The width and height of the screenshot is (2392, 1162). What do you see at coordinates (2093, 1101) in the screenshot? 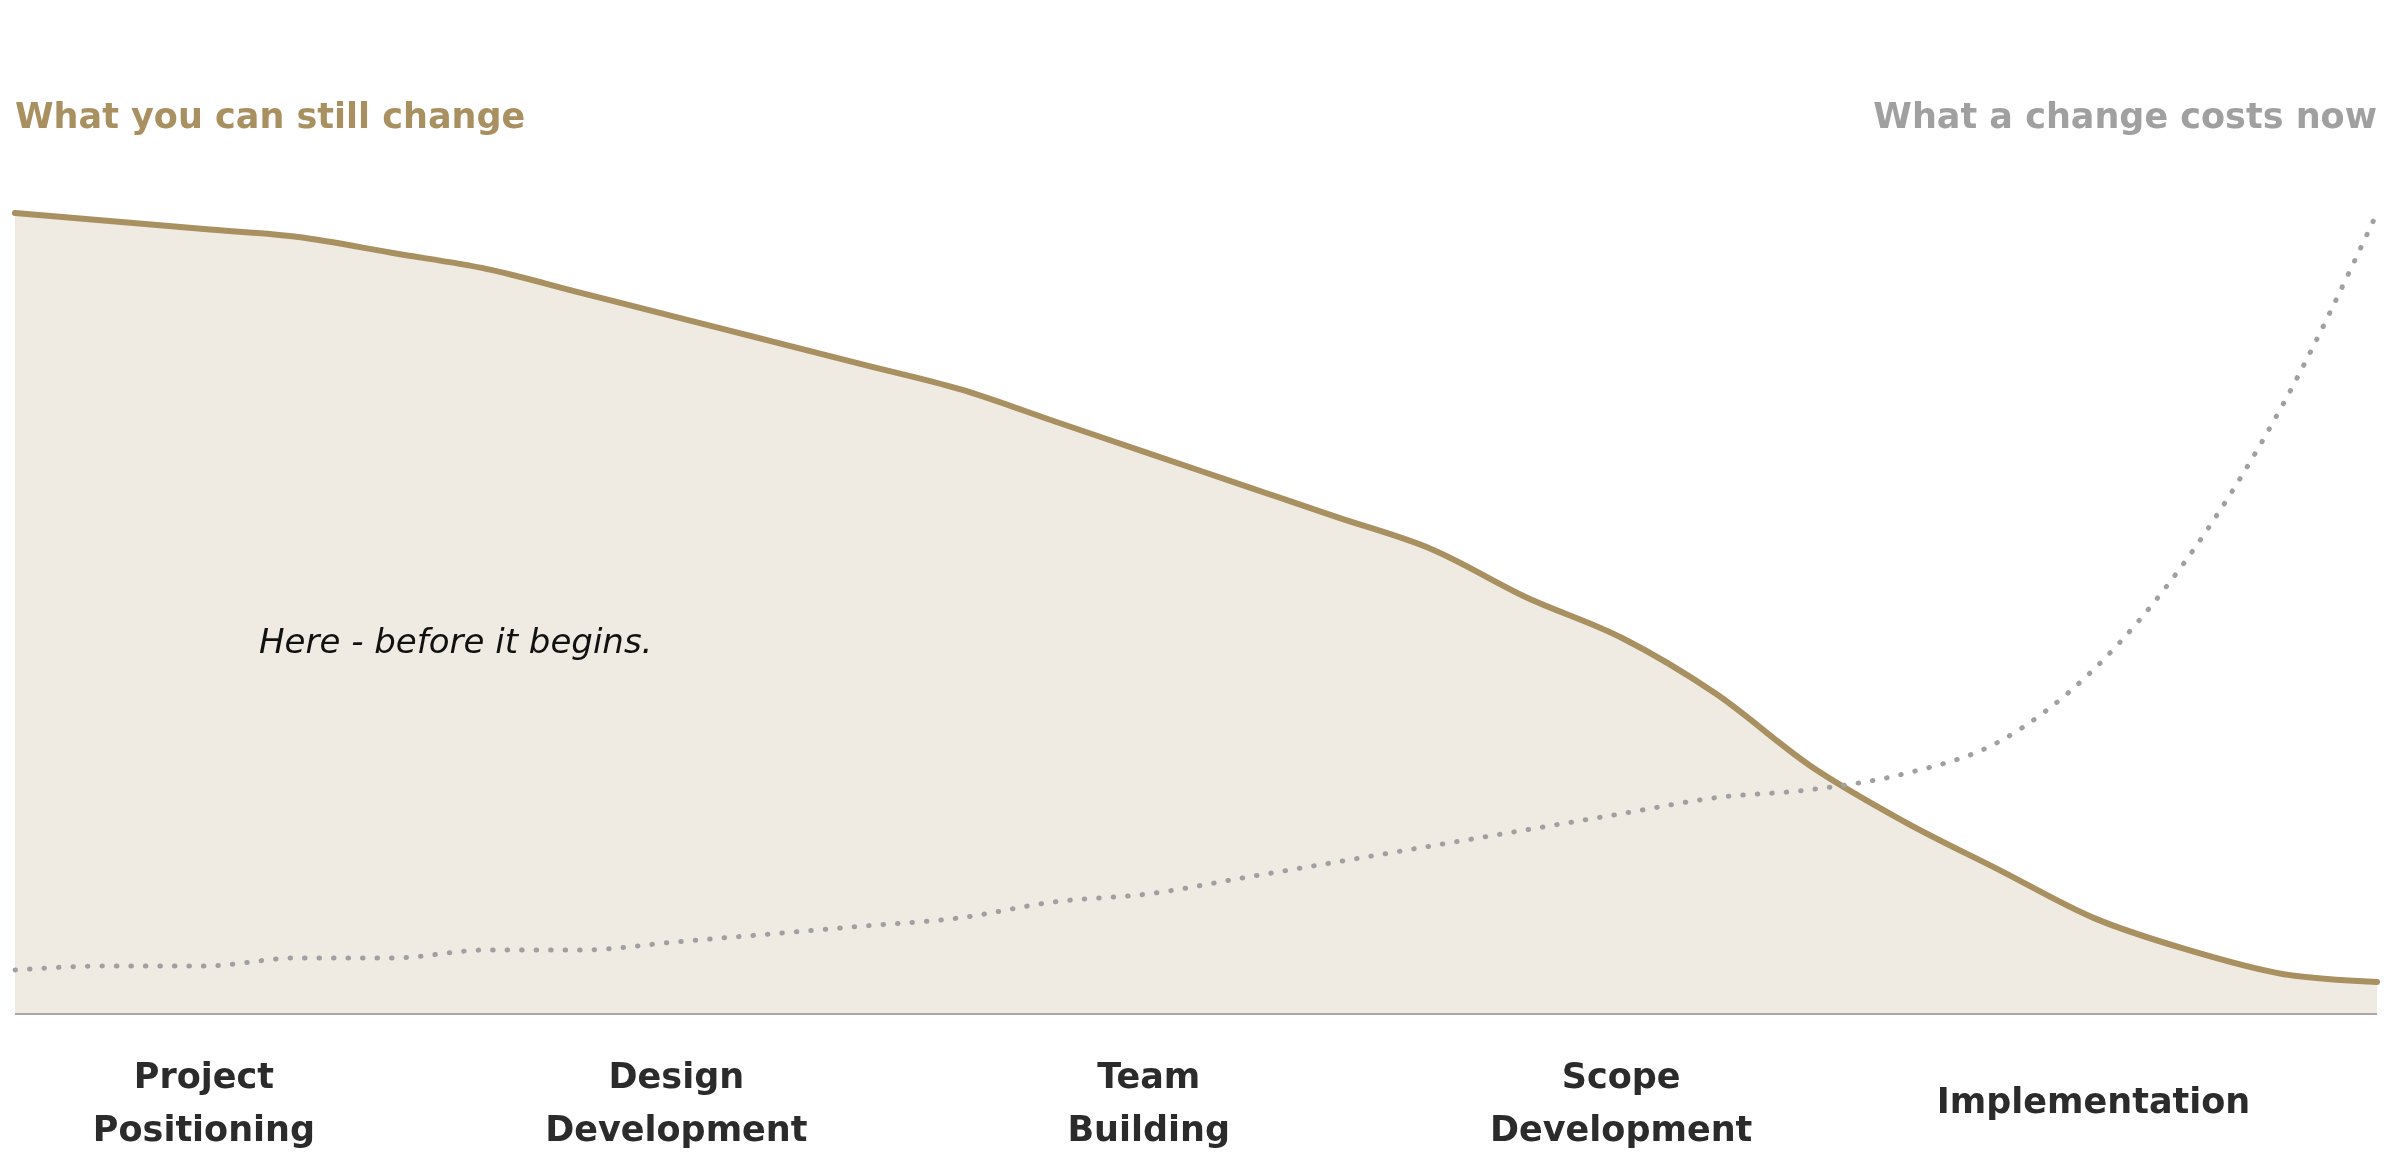
I see `x-tick-label: Implementation` at bounding box center [2093, 1101].